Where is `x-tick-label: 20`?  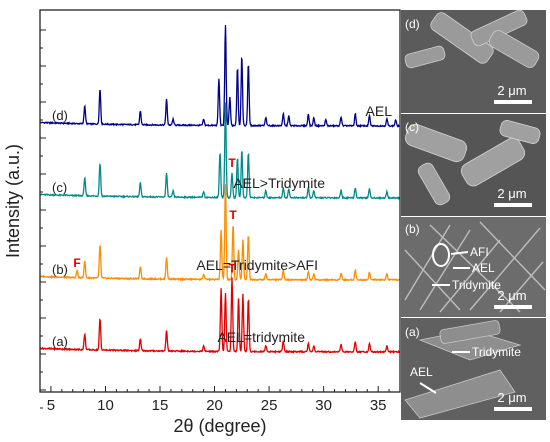 x-tick-label: 20 is located at coordinates (214, 405).